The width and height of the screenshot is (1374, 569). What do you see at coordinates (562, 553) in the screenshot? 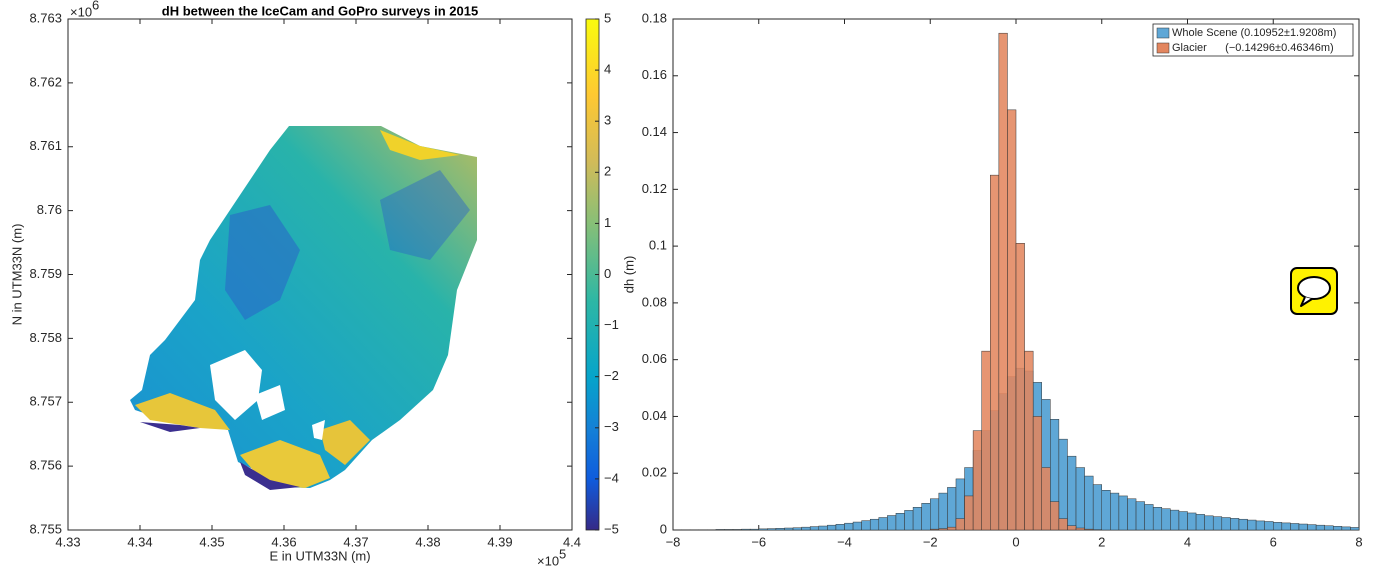
I see `x-scale-exponent: 5` at bounding box center [562, 553].